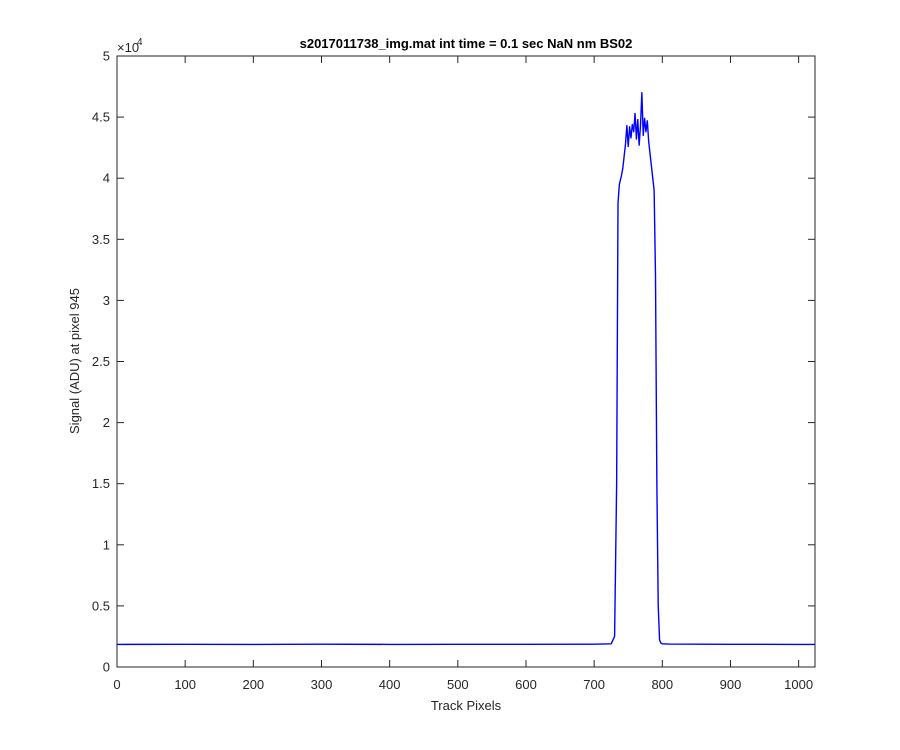  What do you see at coordinates (798, 684) in the screenshot?
I see `x-tick-label: 1000` at bounding box center [798, 684].